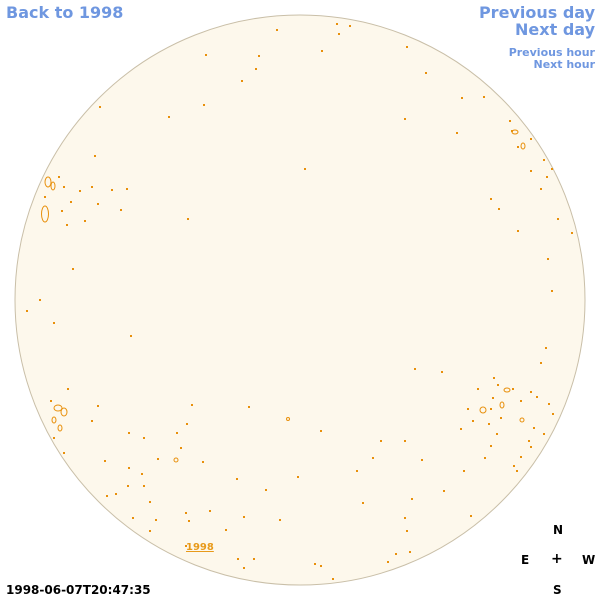  I want to click on previous-day-link: Previous day, so click(536, 12).